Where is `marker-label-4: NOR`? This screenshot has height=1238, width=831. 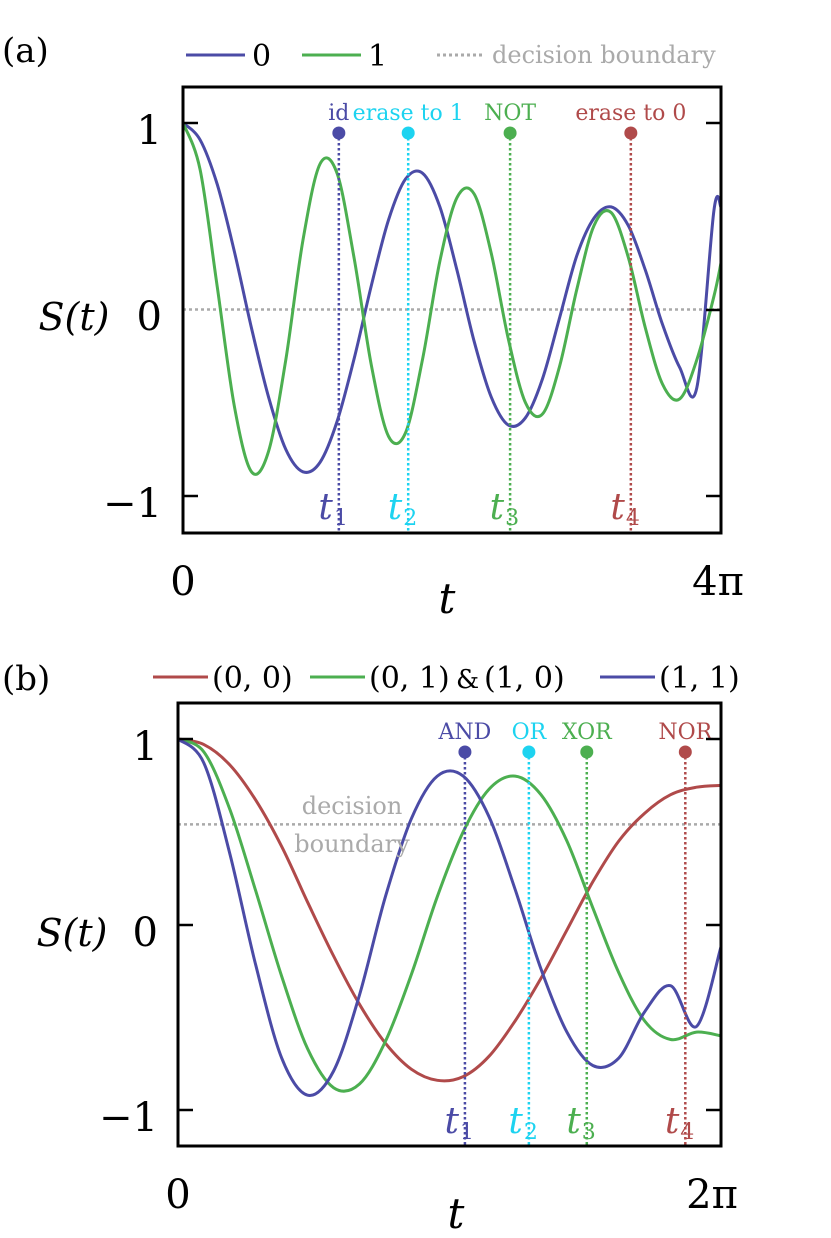 marker-label-4: NOR is located at coordinates (685, 732).